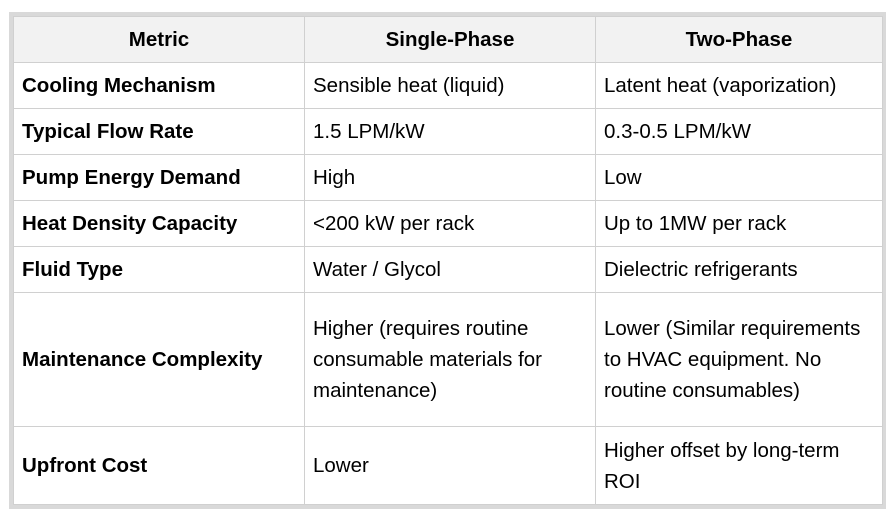  What do you see at coordinates (159, 131) in the screenshot?
I see `row-metric-label: Typical Flow Rate` at bounding box center [159, 131].